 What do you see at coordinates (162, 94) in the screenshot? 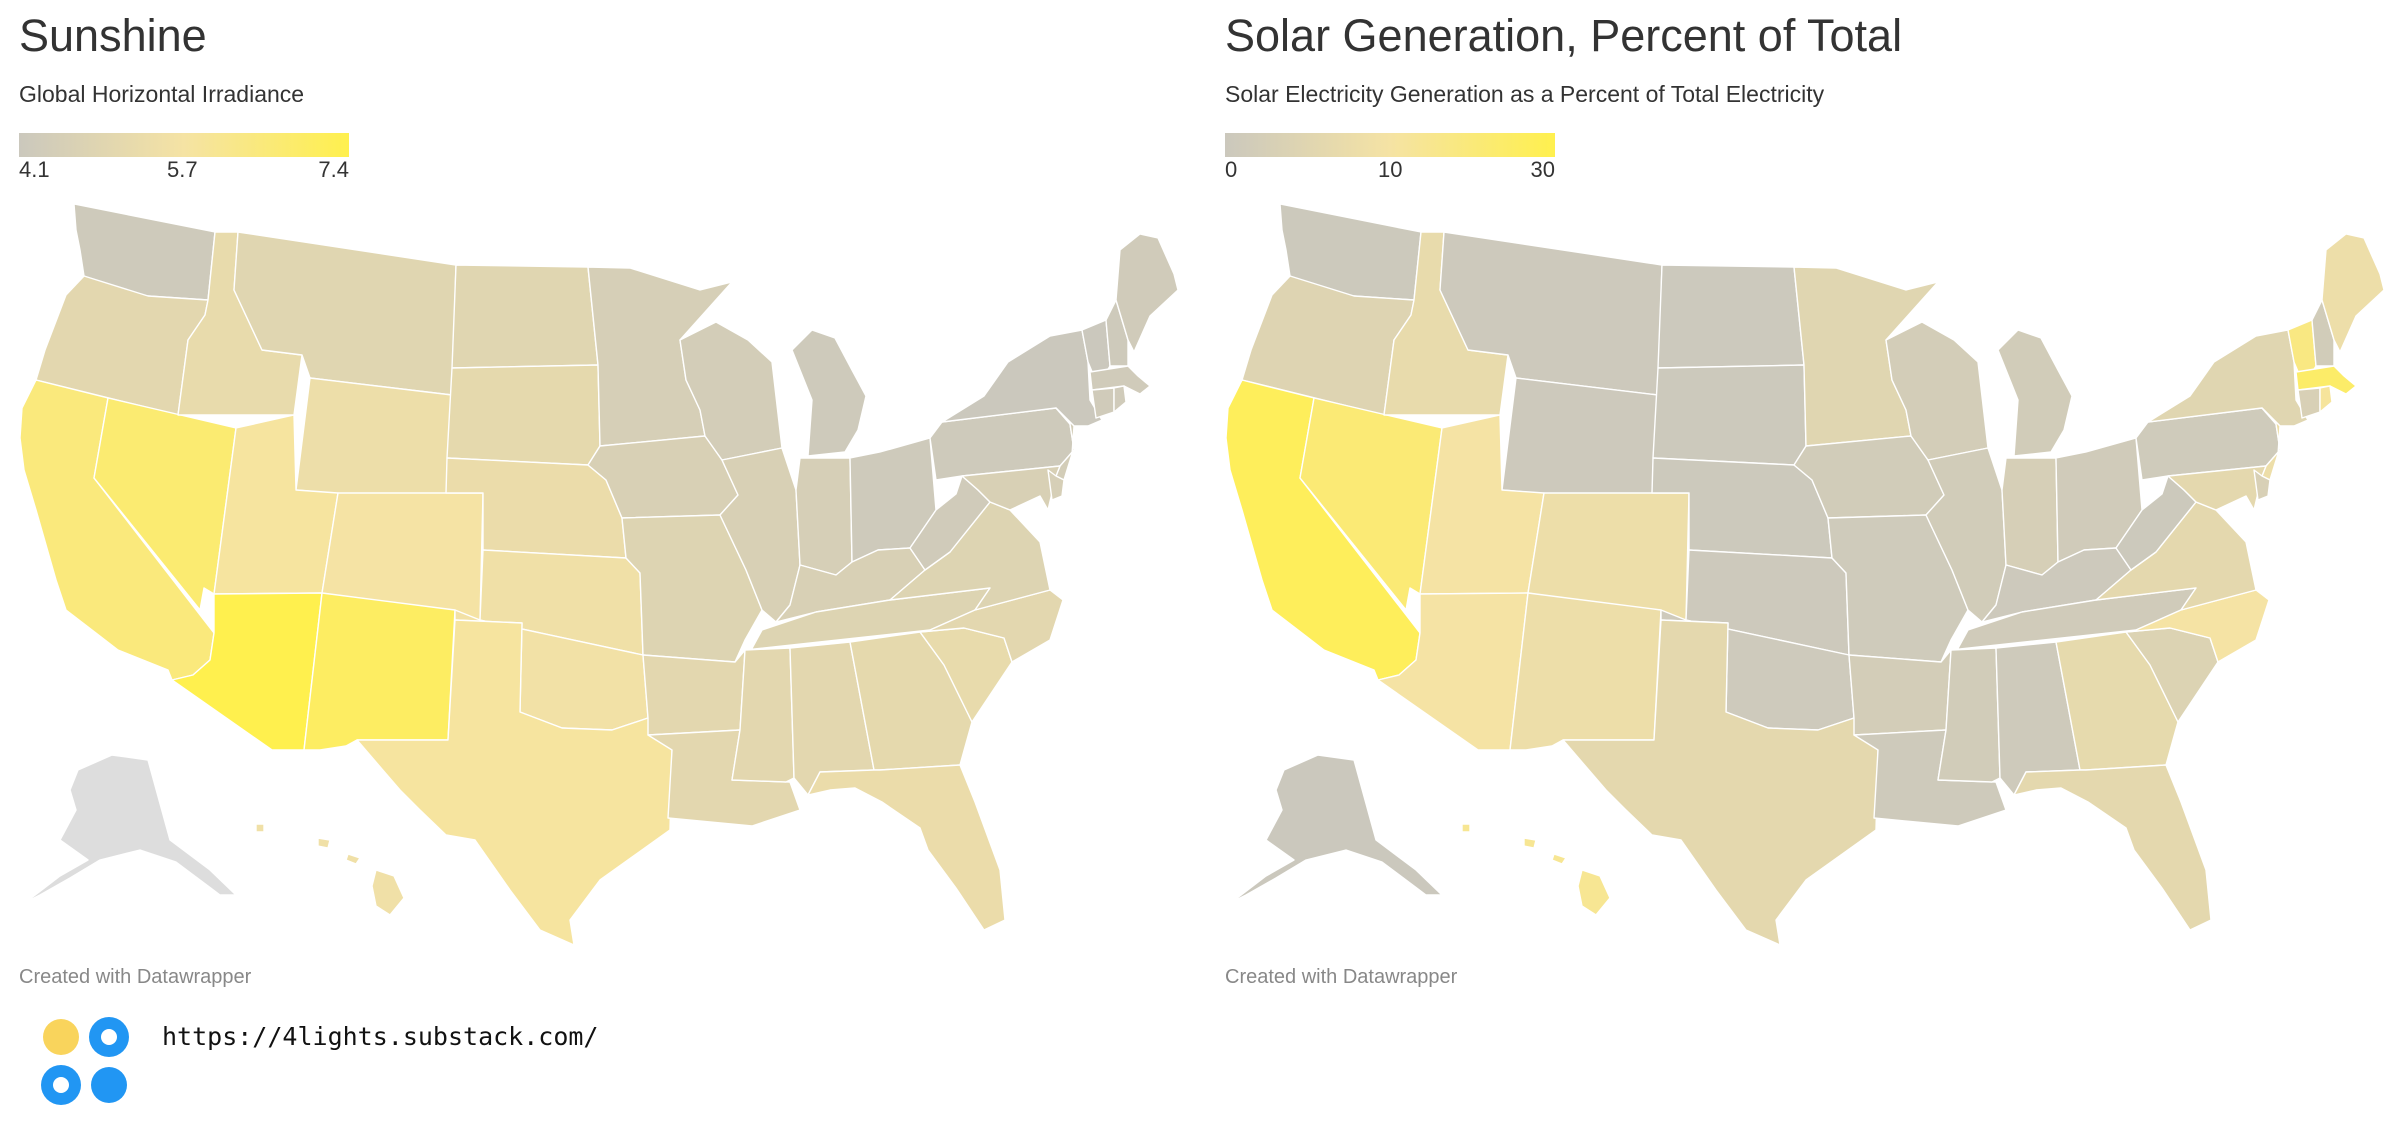
I see `map-subtitle: Global Horizontal Irradiance` at bounding box center [162, 94].